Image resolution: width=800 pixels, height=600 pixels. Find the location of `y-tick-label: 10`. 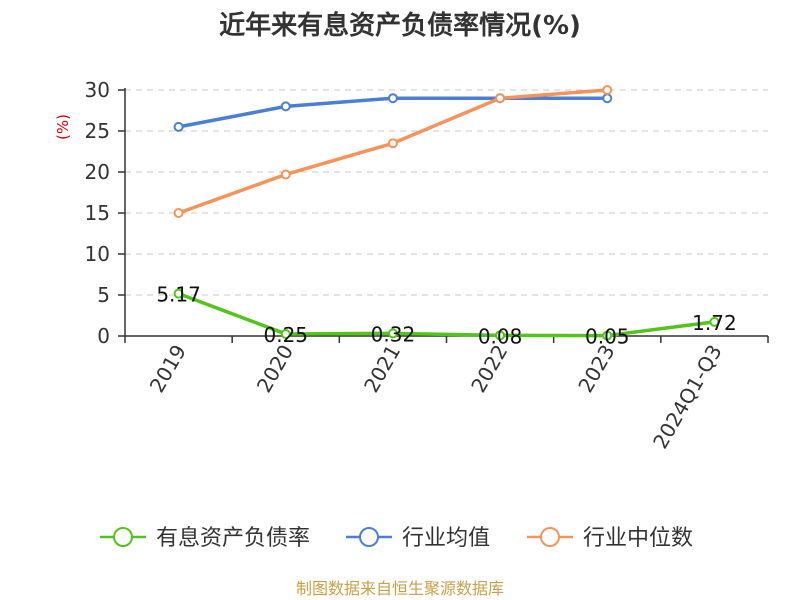

y-tick-label: 10 is located at coordinates (97, 254).